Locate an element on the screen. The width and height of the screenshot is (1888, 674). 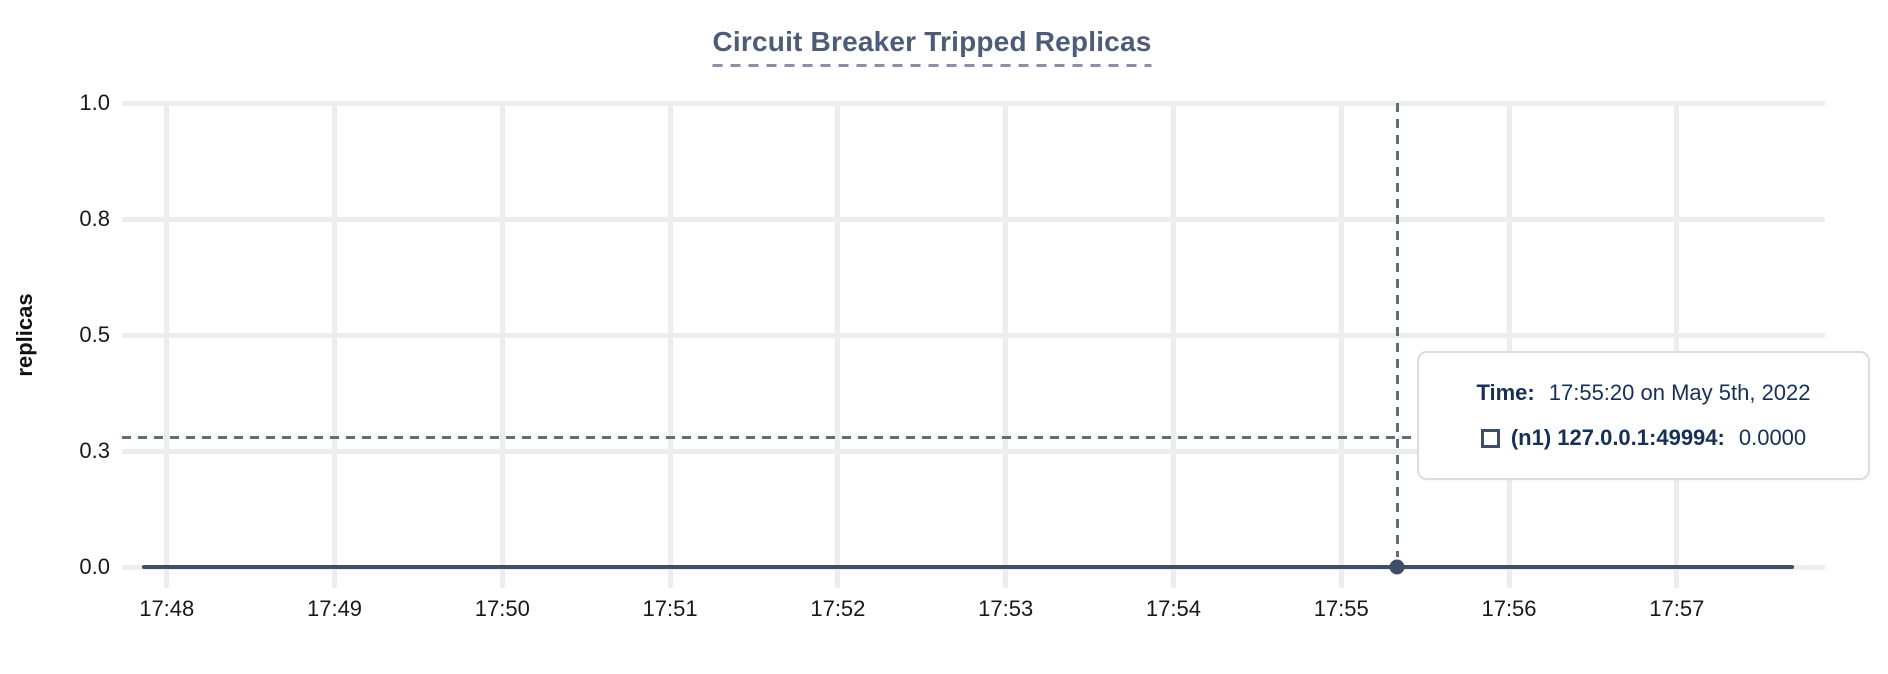
y-tick-label: 0.3 is located at coordinates (94, 450).